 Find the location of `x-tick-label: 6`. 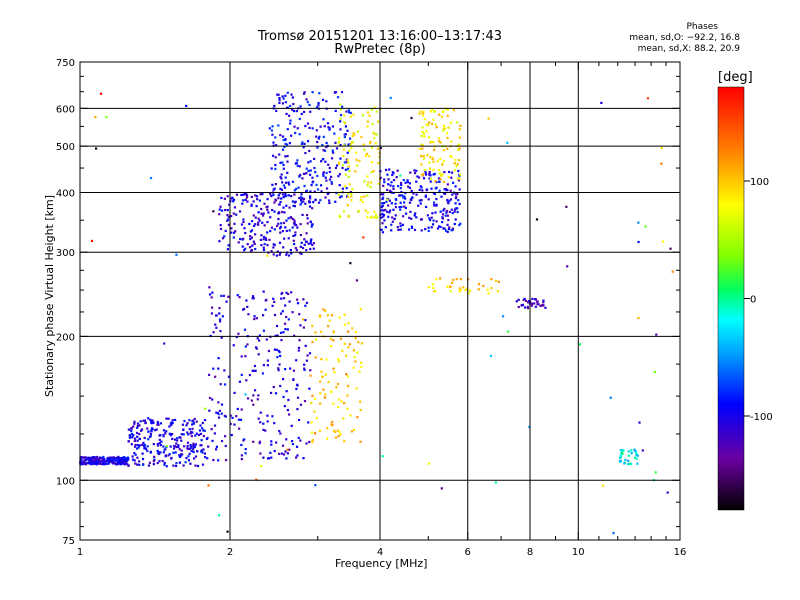

x-tick-label: 6 is located at coordinates (468, 552).